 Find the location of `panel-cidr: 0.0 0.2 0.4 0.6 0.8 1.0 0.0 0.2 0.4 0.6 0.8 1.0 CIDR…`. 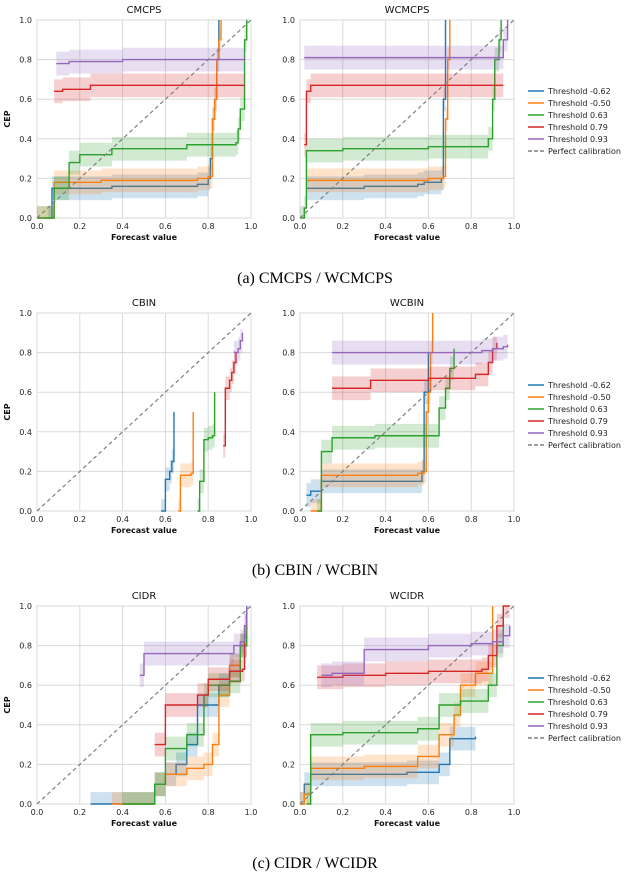

panel-cidr: 0.0 0.2 0.4 0.6 0.8 1.0 0.0 0.2 0.4 0.6 0.8 1.0 CIDR… is located at coordinates (130, 709).